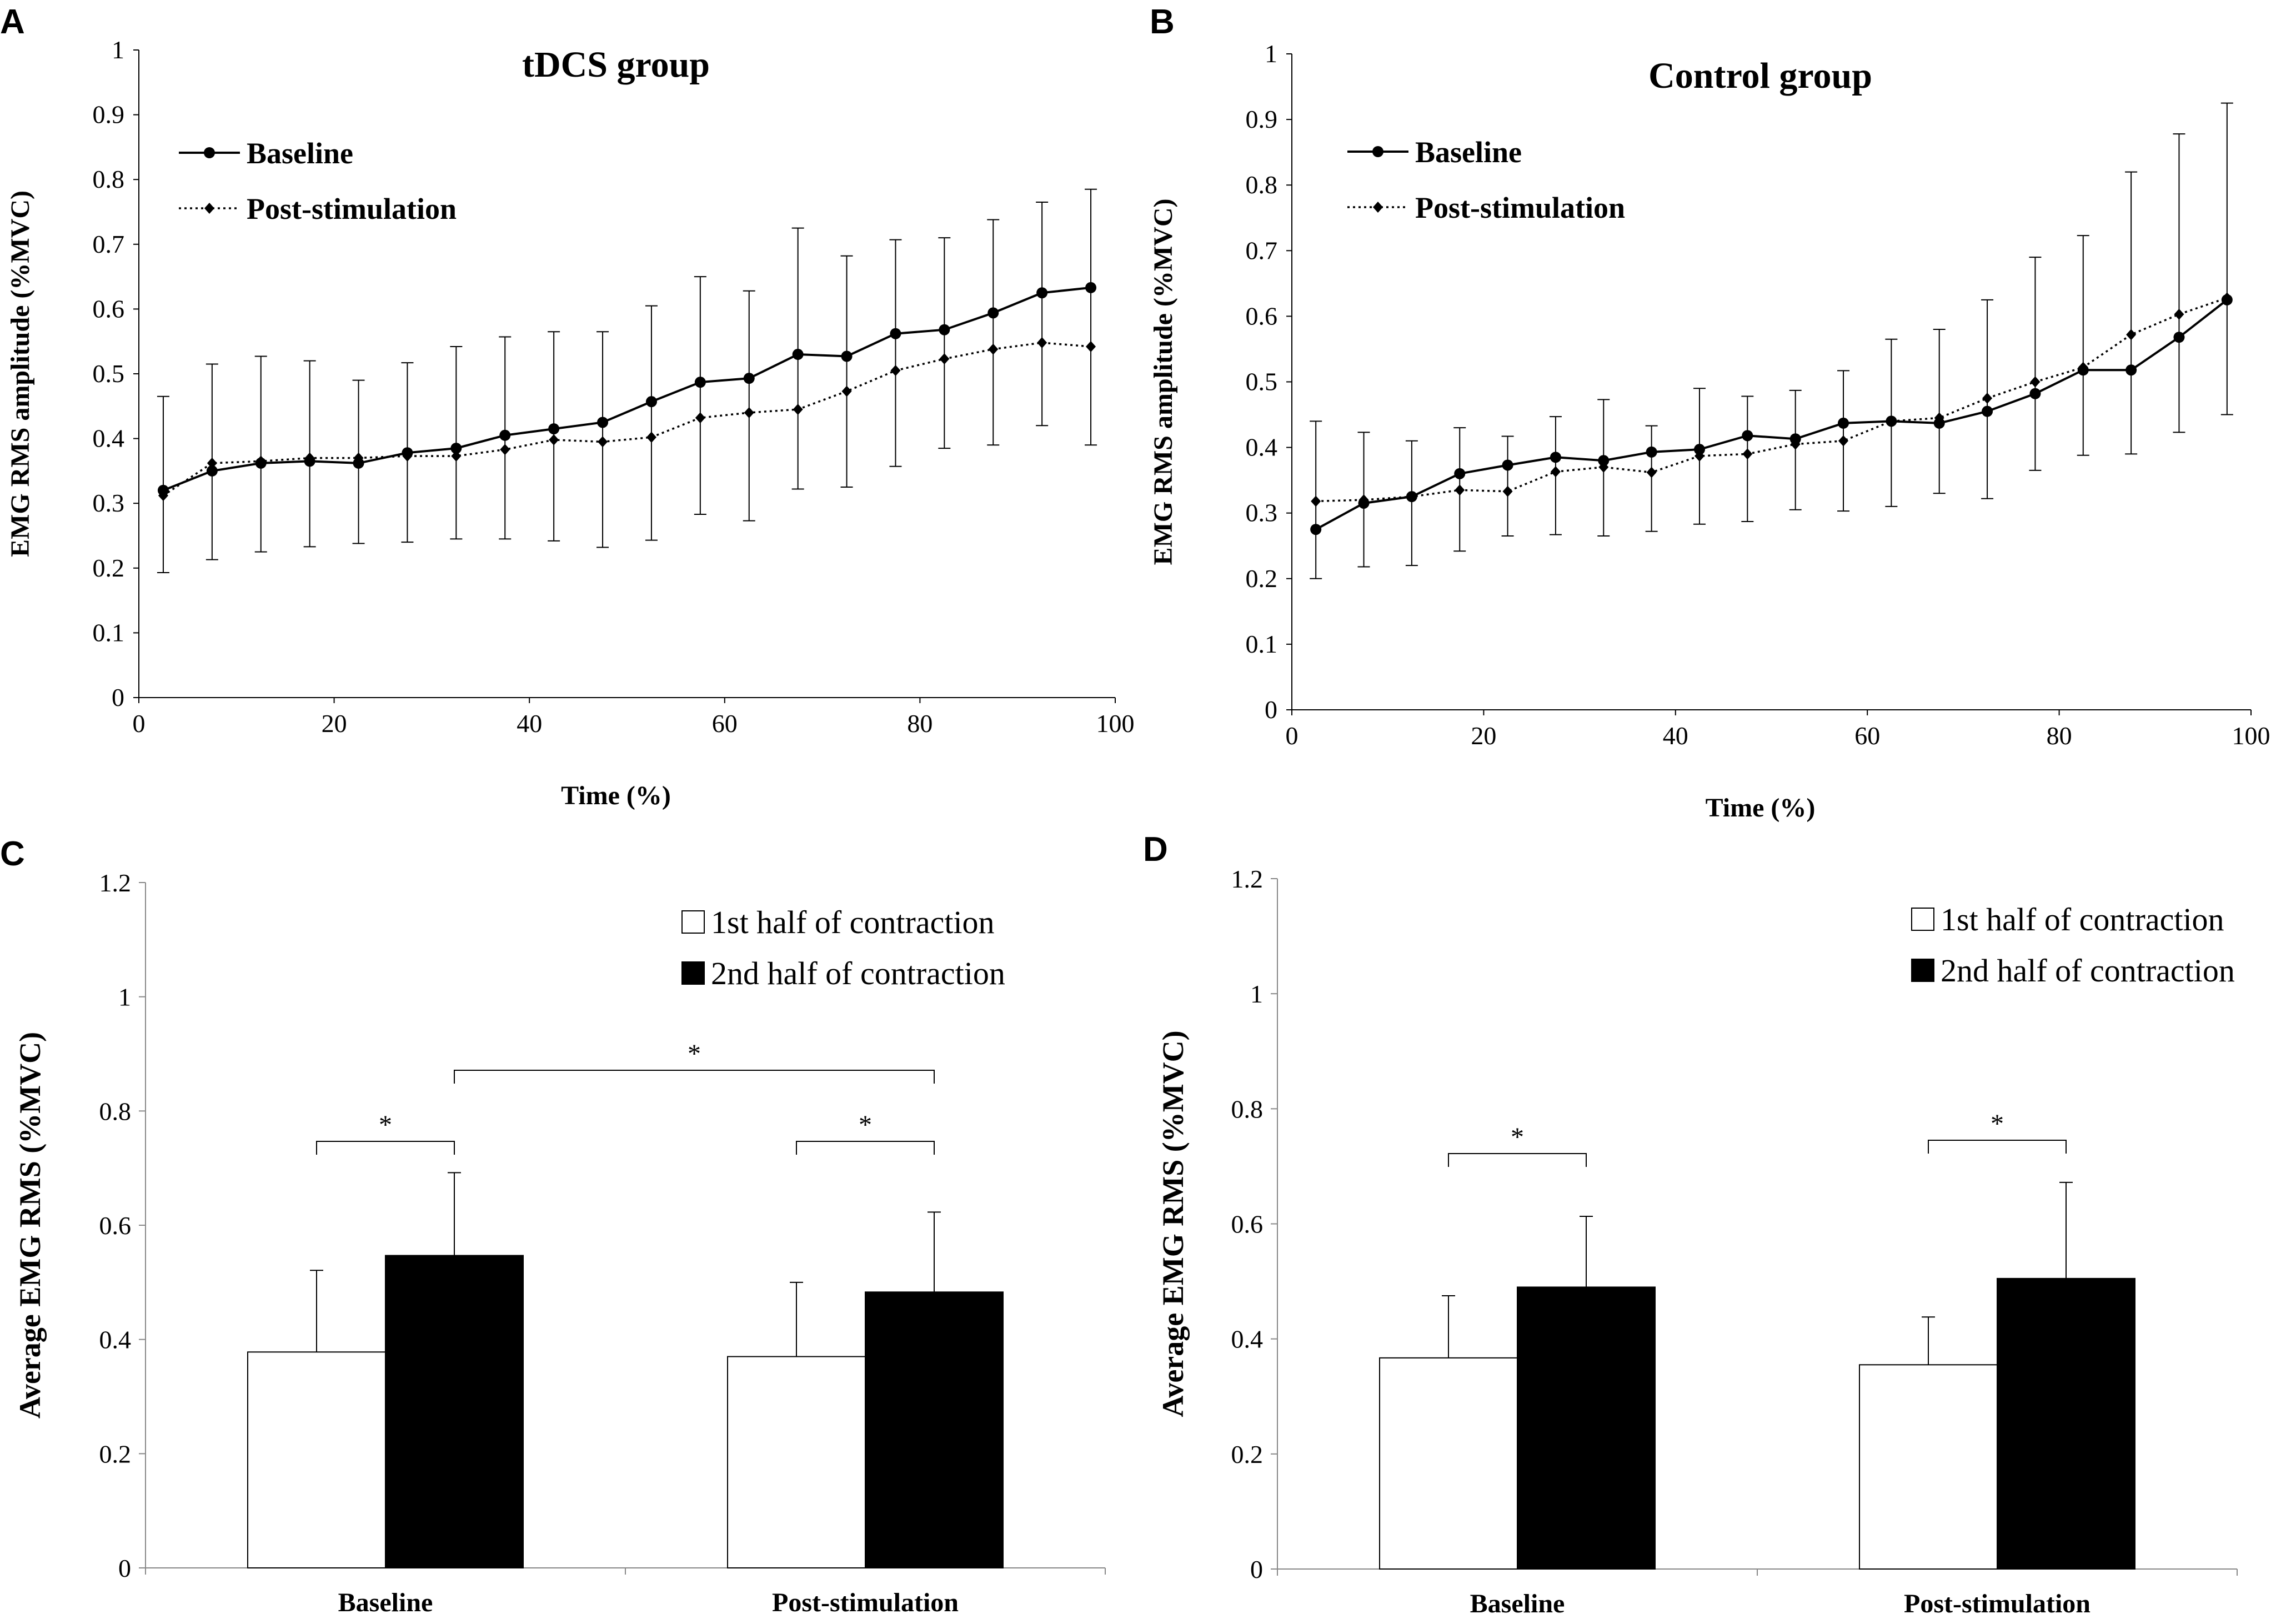 The width and height of the screenshot is (2286, 1624). I want to click on x-axis-label: Time (%), so click(1761, 808).